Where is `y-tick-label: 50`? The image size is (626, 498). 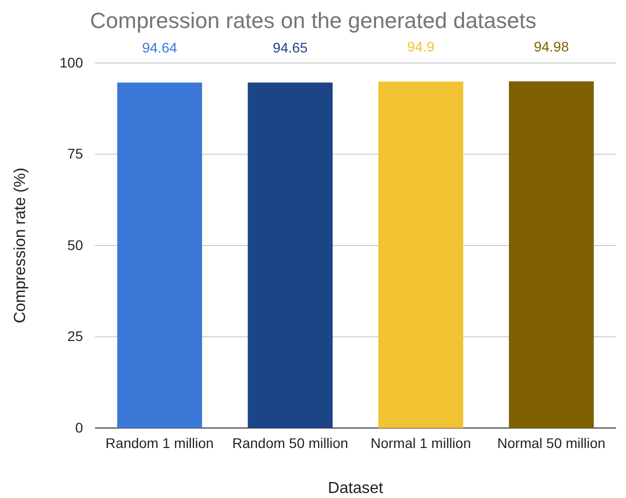
y-tick-label: 50 is located at coordinates (75, 244).